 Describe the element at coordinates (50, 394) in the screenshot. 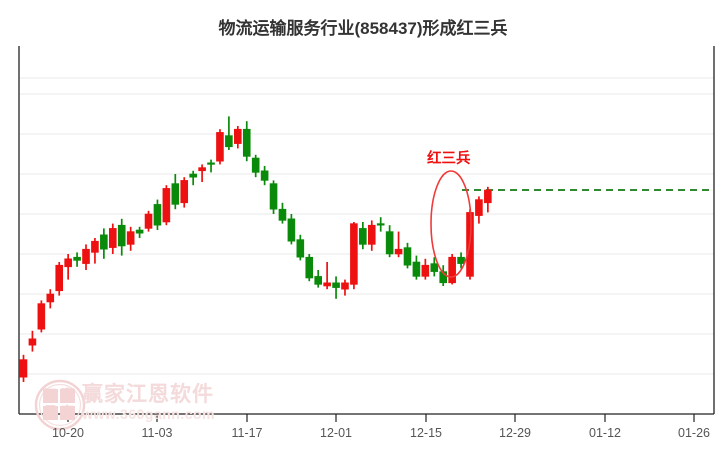

I see `svg-text: 江` at that location.